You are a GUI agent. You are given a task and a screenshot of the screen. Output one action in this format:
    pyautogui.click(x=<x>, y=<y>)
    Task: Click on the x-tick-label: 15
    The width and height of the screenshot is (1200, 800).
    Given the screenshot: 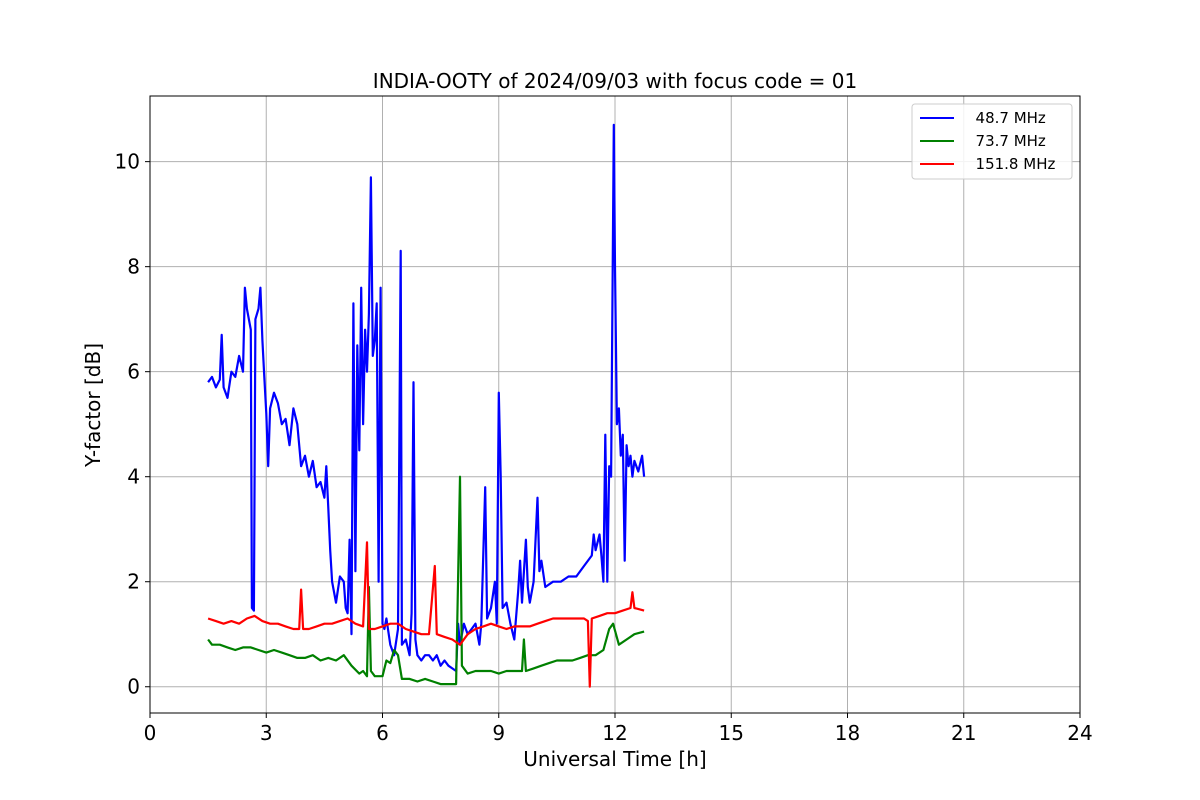 What is the action you would take?
    pyautogui.click(x=731, y=733)
    